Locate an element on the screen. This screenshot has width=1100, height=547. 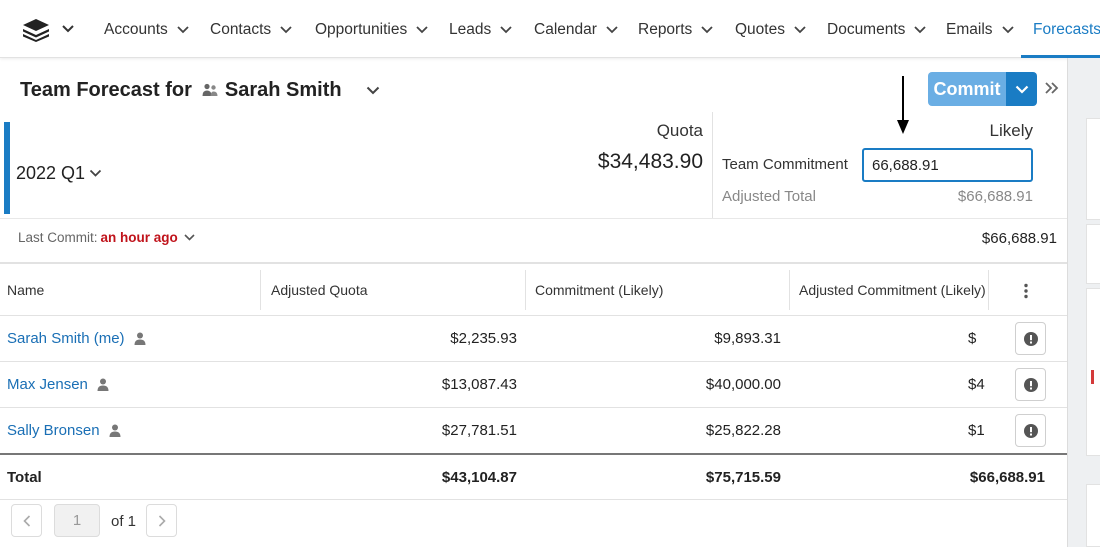
nav-item-accounts: Accounts is located at coordinates (146, 30).